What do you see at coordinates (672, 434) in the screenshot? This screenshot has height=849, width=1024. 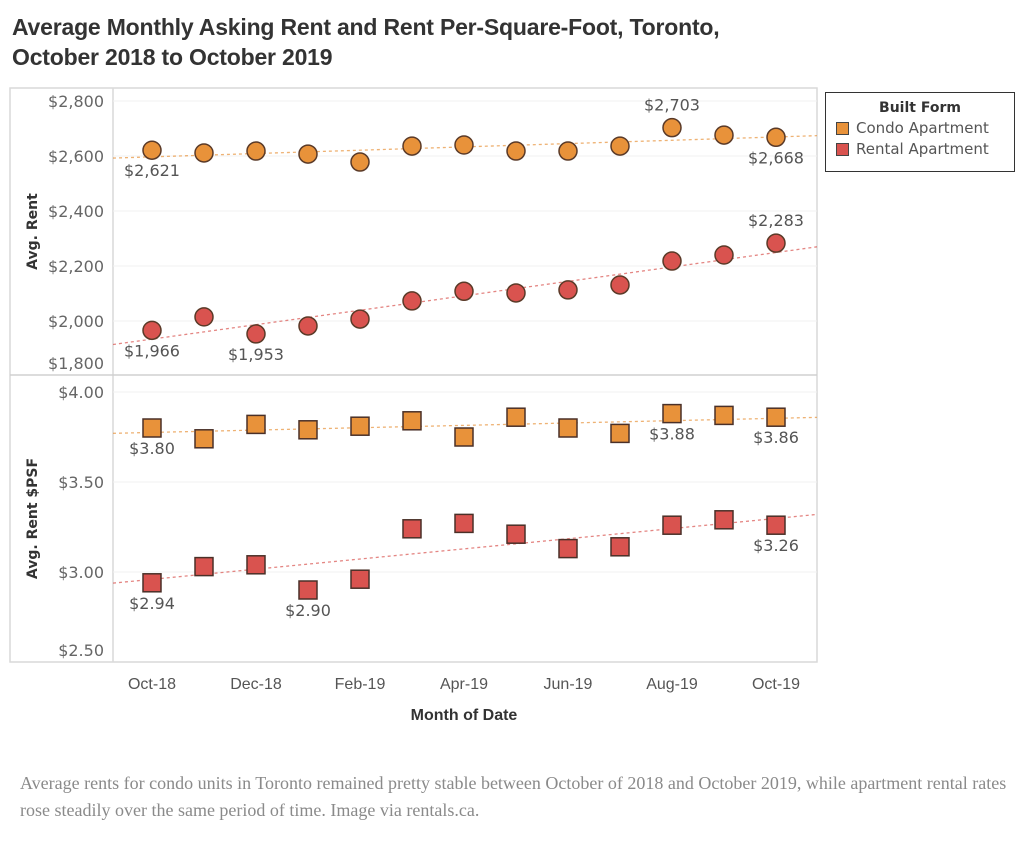 I see `data-label: $3.88` at bounding box center [672, 434].